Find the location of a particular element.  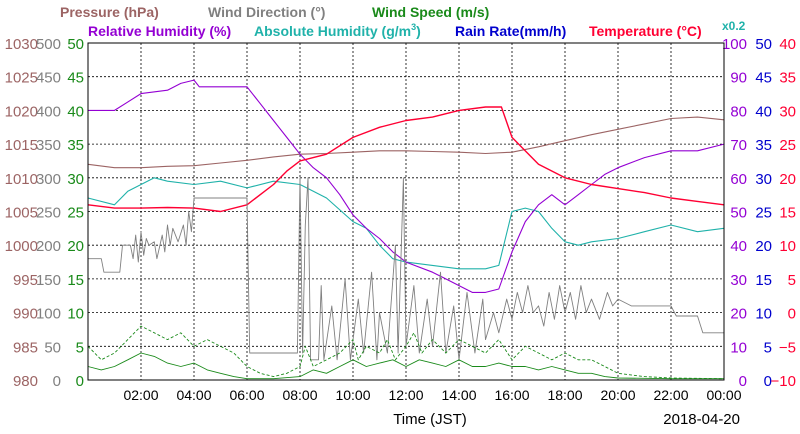

x-tick-label: 14:00 is located at coordinates (458, 395).